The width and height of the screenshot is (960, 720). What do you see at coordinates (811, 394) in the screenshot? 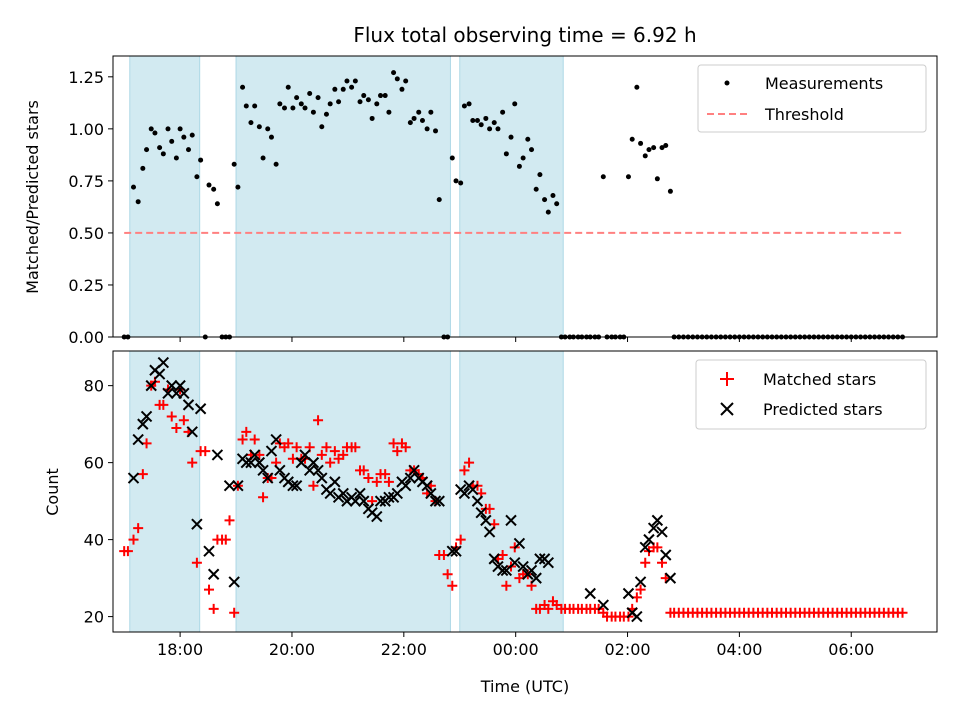
I see `legend-bottom-box` at bounding box center [811, 394].